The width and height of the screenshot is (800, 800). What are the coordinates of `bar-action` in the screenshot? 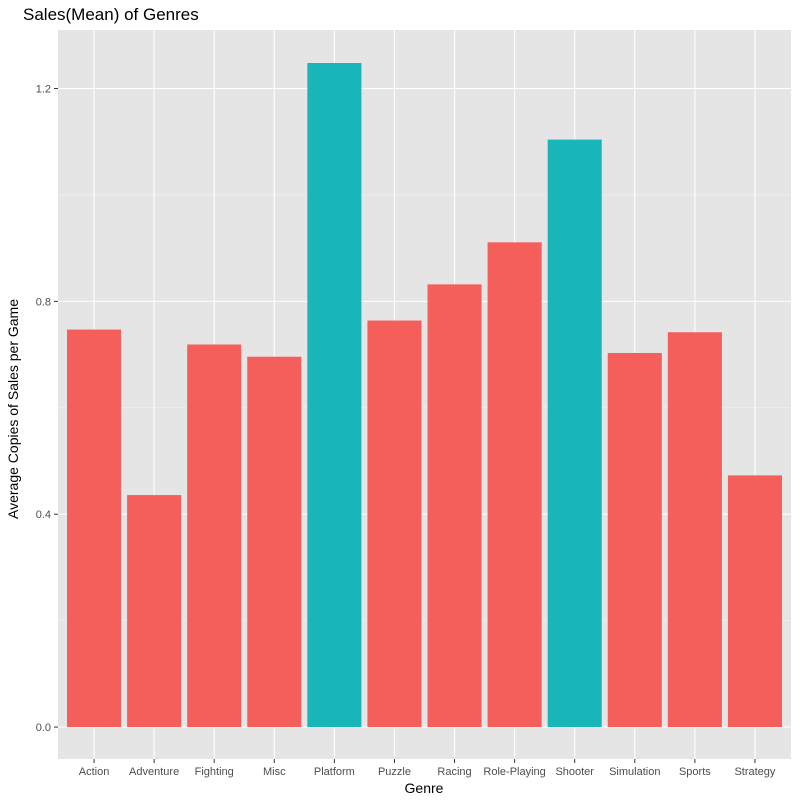 It's located at (94, 528).